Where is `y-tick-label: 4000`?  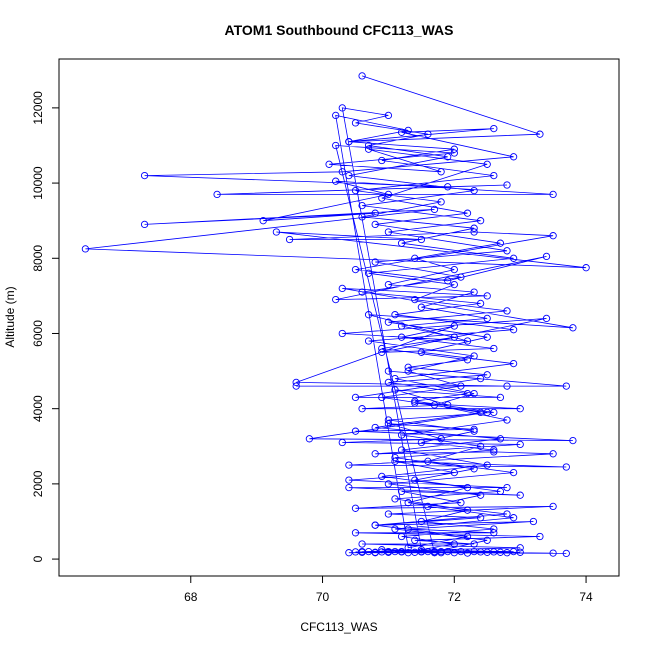
y-tick-label: 4000 is located at coordinates (38, 408).